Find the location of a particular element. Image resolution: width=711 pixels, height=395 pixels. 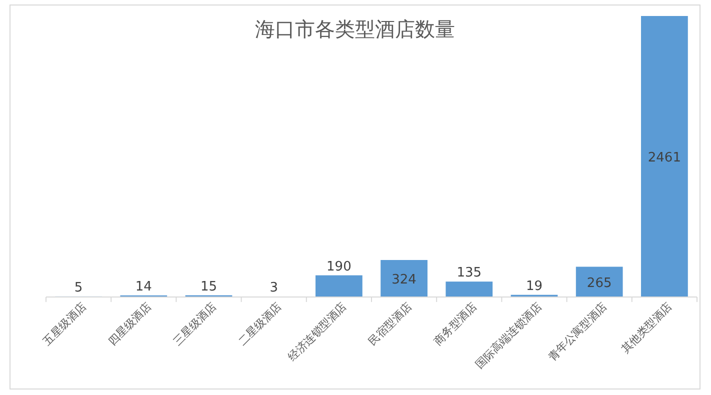

chart-title: 海口市各类型酒店数量 is located at coordinates (355, 29).